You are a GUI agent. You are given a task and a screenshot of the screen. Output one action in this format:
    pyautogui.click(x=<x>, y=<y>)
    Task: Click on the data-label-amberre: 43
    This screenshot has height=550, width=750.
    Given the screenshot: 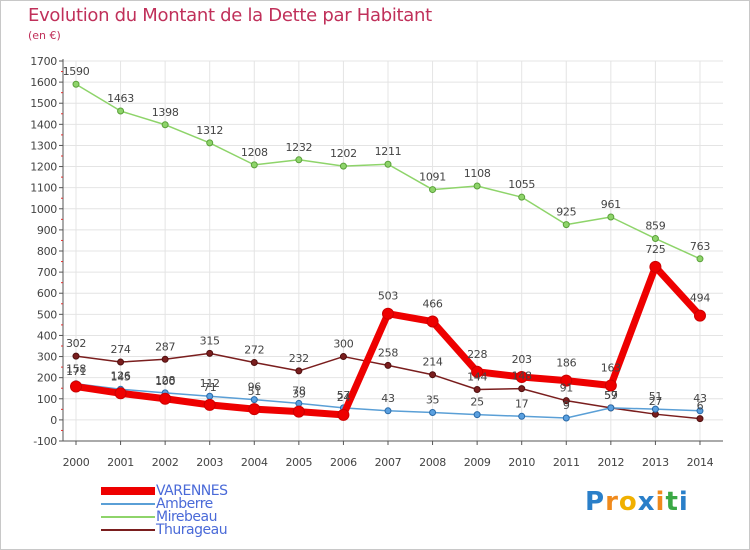 What is the action you would take?
    pyautogui.click(x=388, y=398)
    